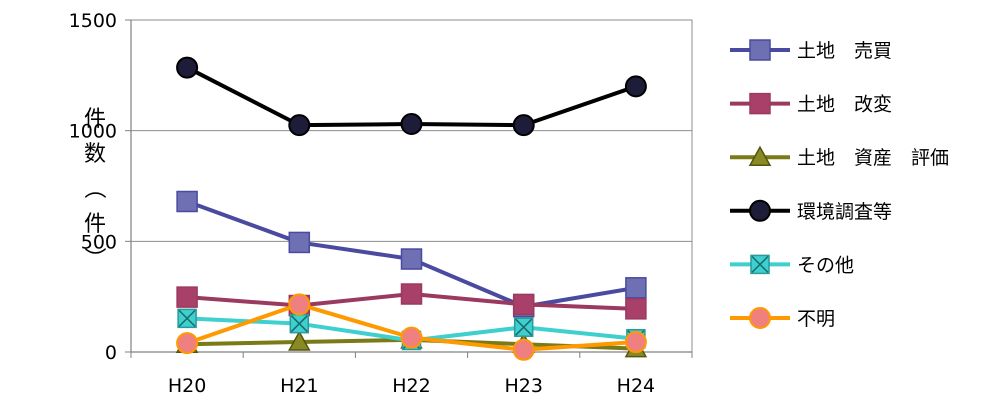 This screenshot has height=404, width=987. I want to click on x-tick-label-2: H22, so click(411, 386).